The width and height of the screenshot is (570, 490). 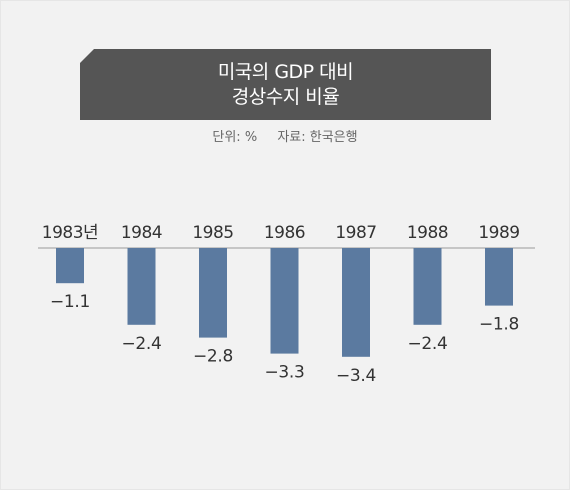 I want to click on data-label: −2.8, so click(x=213, y=357).